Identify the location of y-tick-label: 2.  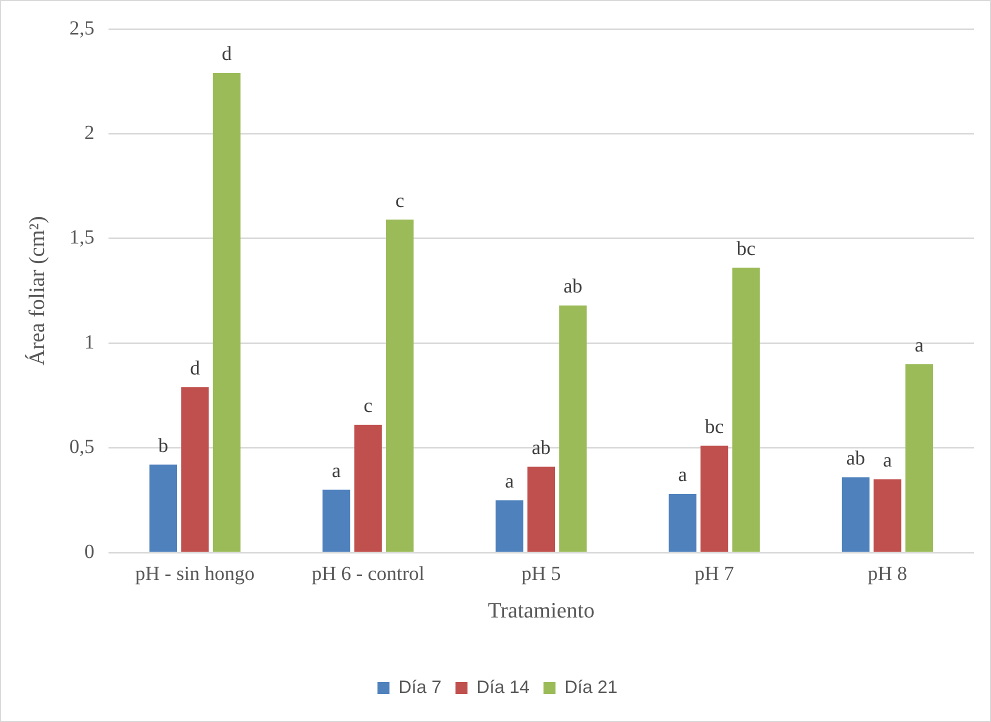
(89, 133).